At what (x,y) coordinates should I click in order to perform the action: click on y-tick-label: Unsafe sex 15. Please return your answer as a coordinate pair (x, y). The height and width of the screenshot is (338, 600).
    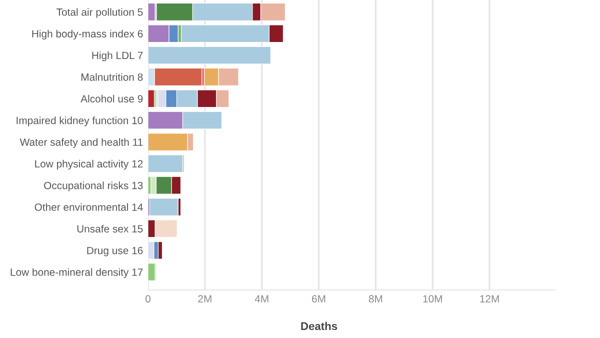
    Looking at the image, I should click on (110, 228).